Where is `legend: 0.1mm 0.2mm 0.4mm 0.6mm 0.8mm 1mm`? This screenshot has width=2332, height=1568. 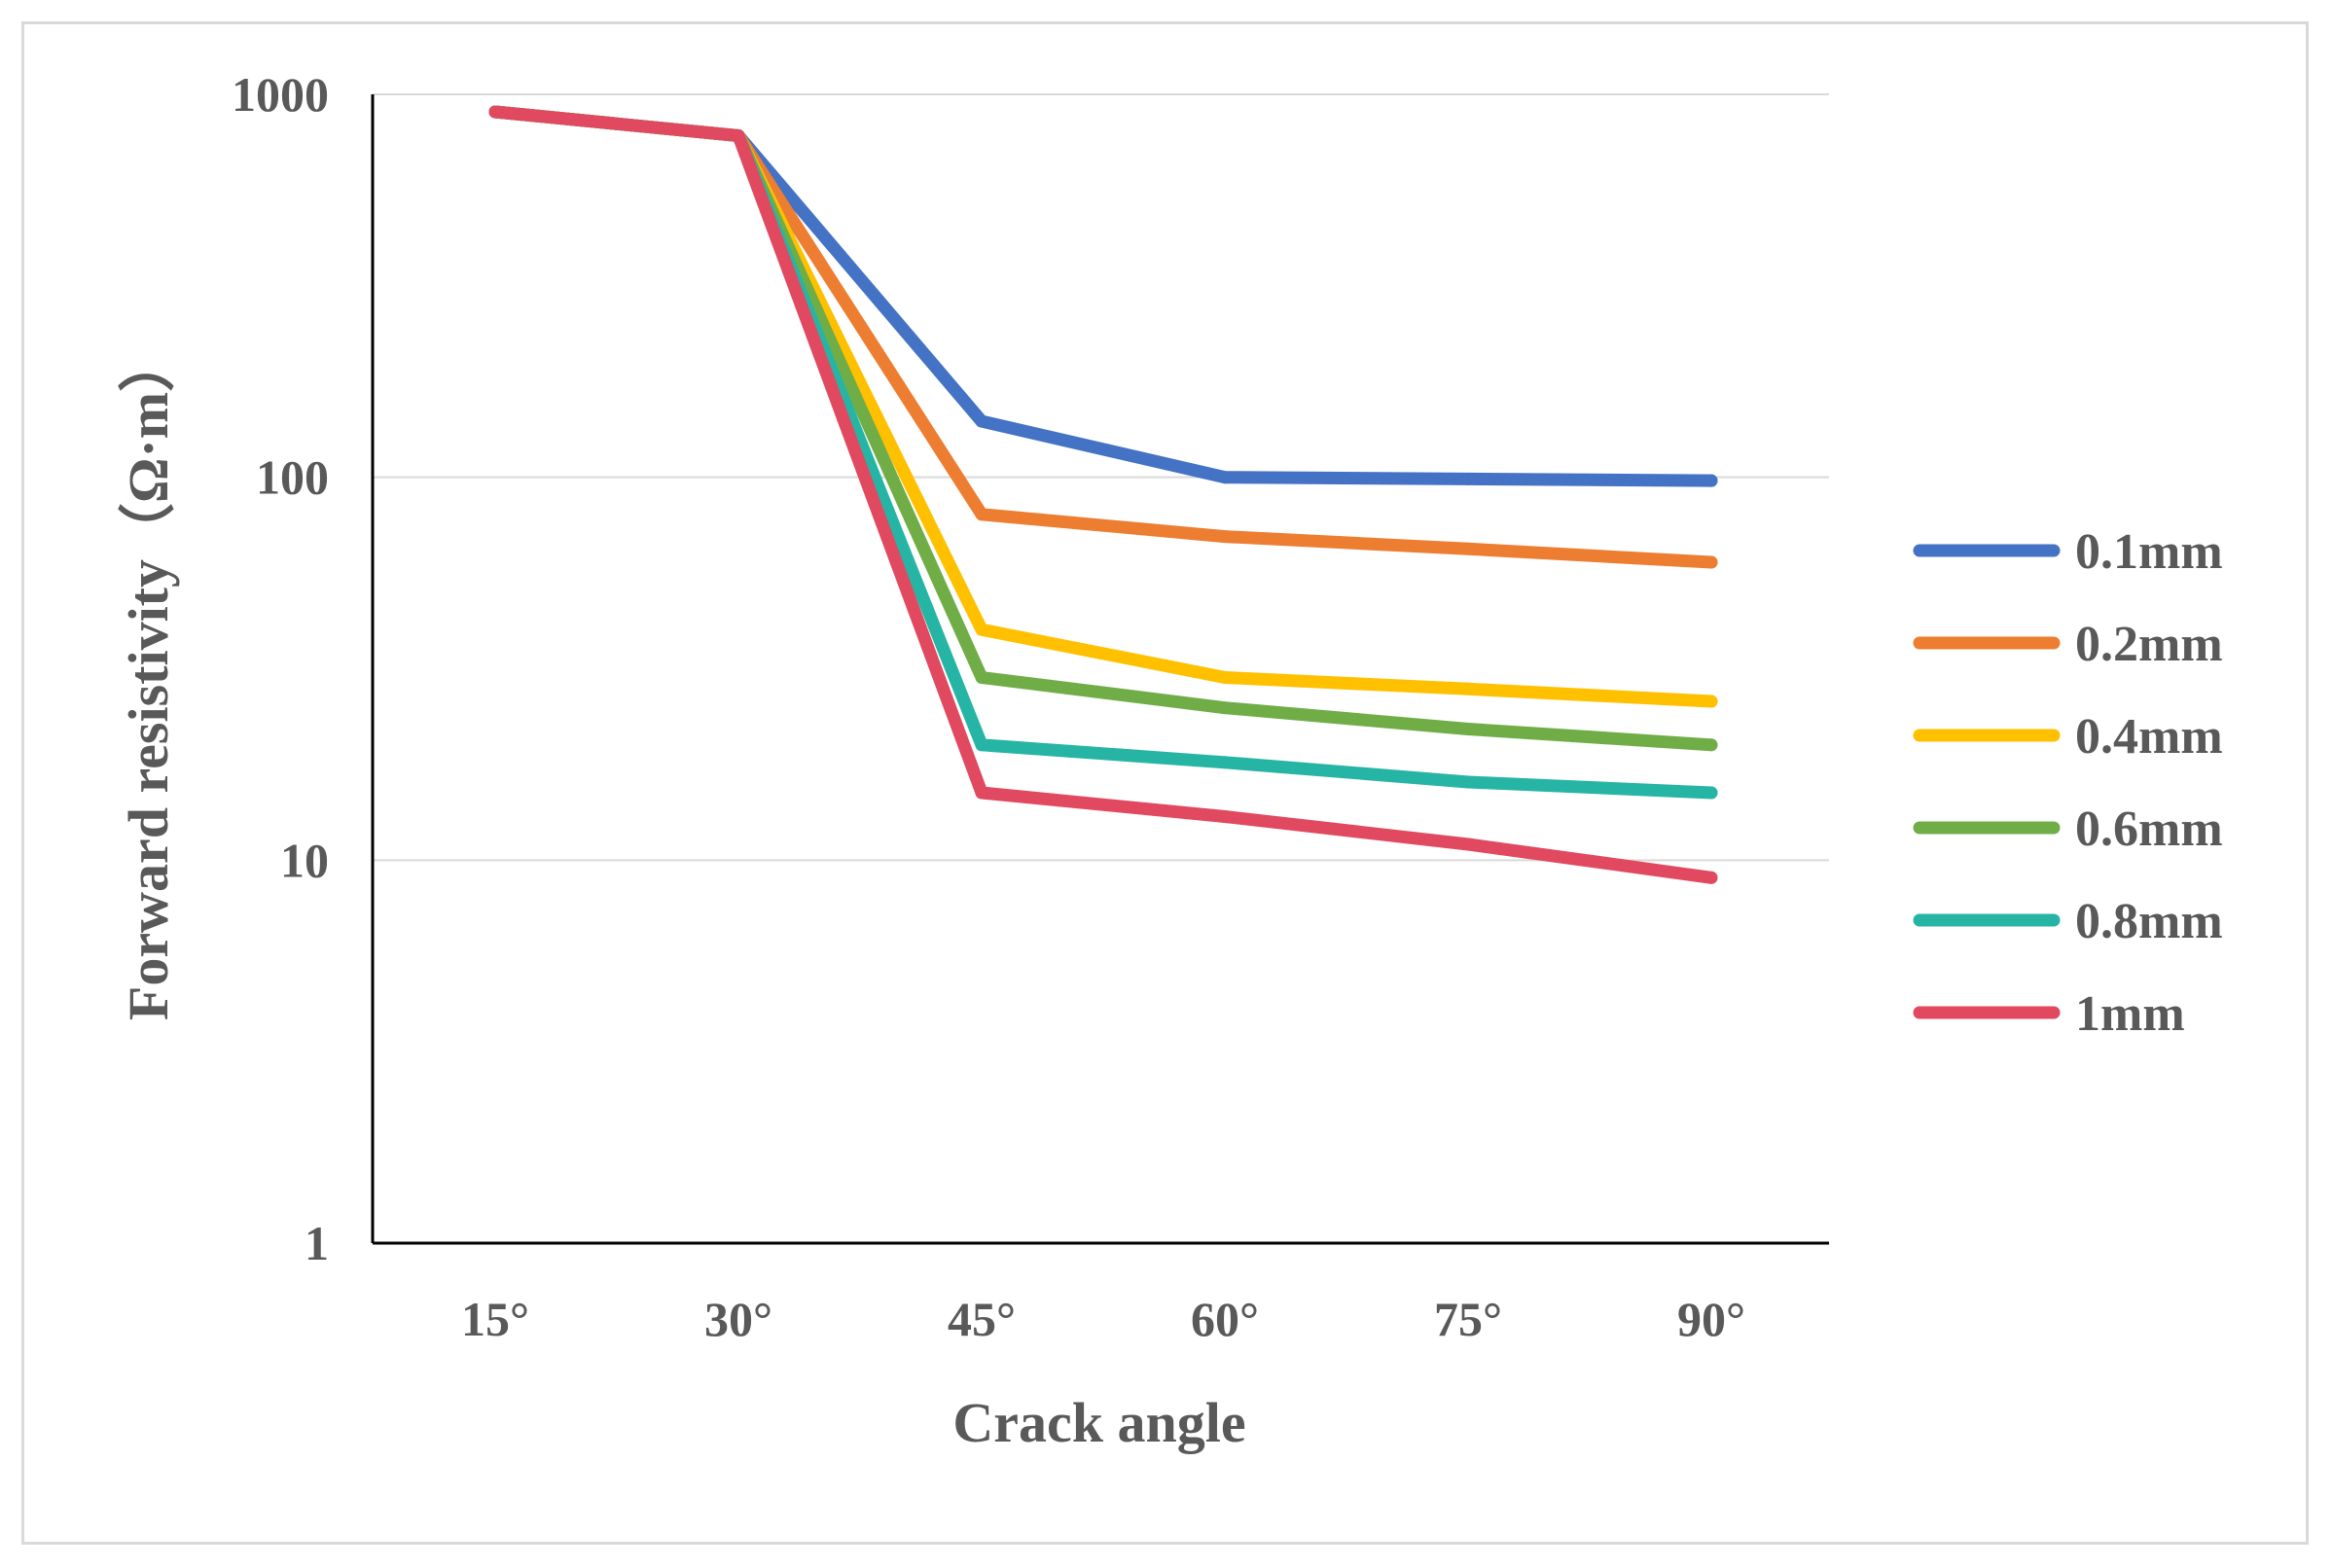
legend: 0.1mm 0.2mm 0.4mm 0.6mm 0.8mm 1mm is located at coordinates (2068, 783).